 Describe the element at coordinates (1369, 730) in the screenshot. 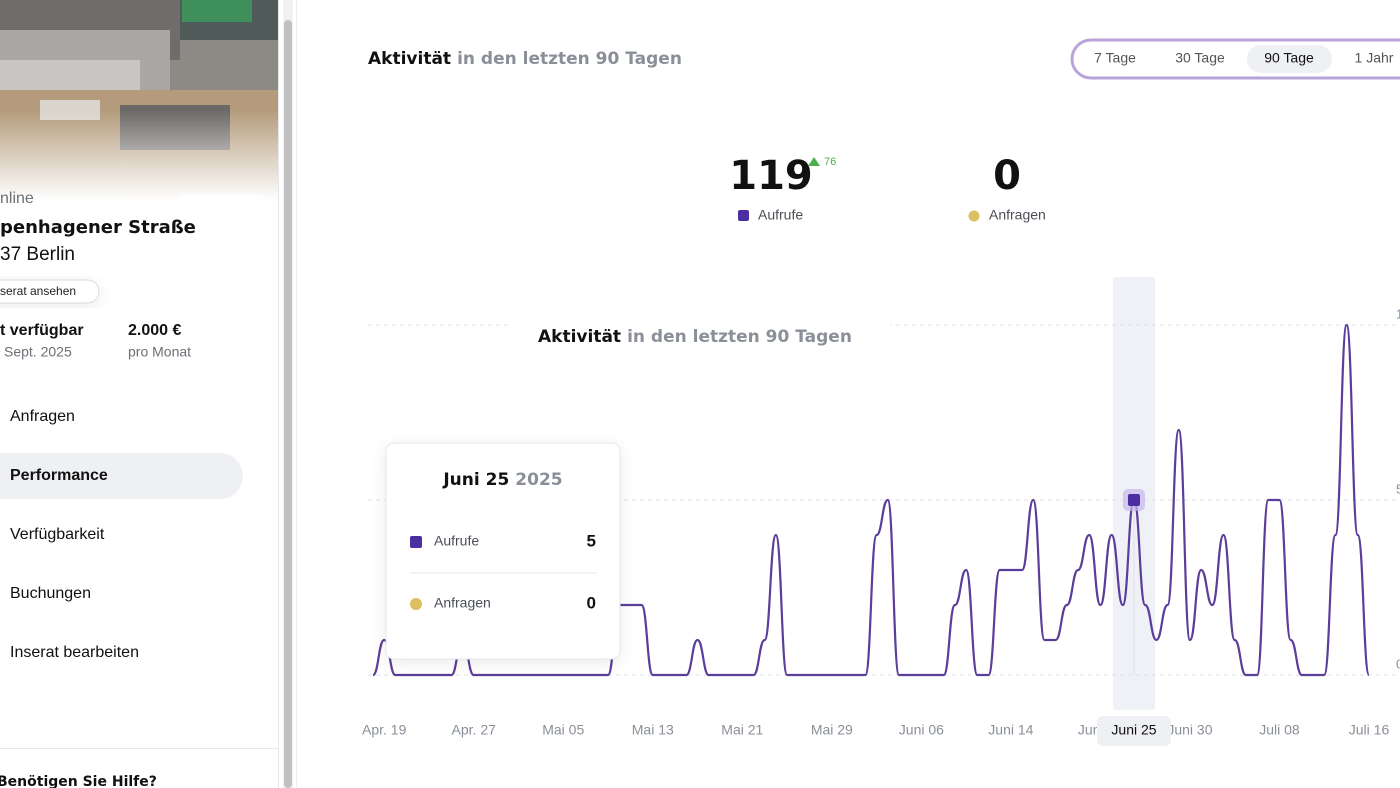

I see `x-tick-label: Juli 16` at that location.